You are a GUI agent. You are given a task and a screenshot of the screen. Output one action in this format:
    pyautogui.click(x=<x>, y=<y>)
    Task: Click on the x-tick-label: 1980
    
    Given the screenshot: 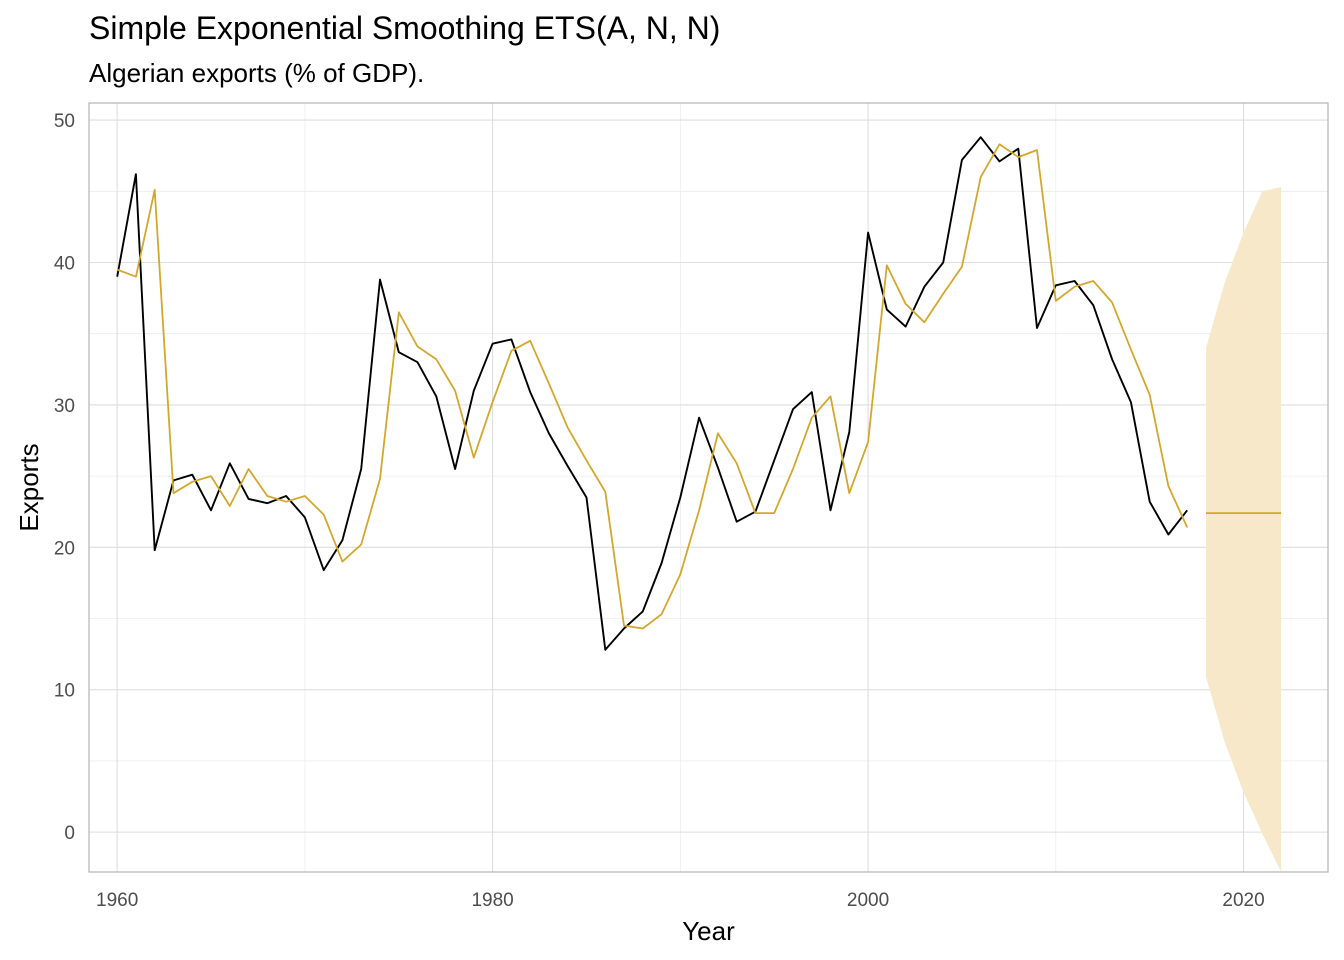 What is the action you would take?
    pyautogui.click(x=492, y=900)
    